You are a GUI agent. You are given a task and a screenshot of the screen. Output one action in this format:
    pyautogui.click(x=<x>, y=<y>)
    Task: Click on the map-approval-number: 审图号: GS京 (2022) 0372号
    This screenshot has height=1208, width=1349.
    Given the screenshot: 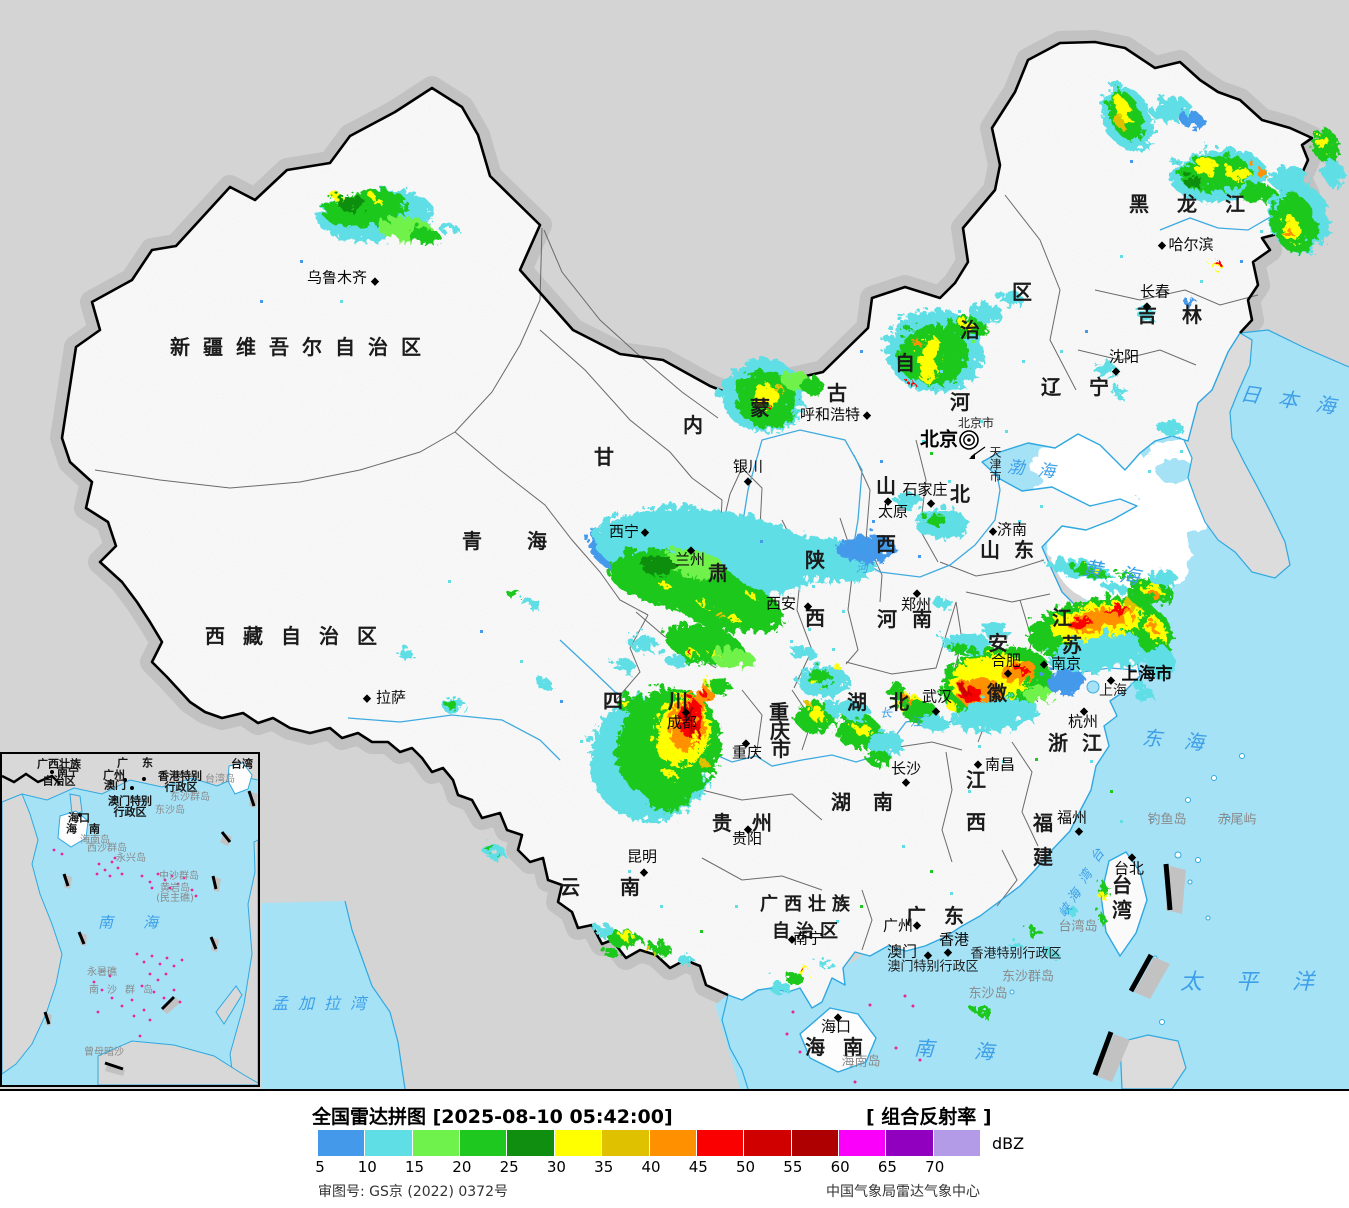 What is the action you would take?
    pyautogui.click(x=413, y=1192)
    